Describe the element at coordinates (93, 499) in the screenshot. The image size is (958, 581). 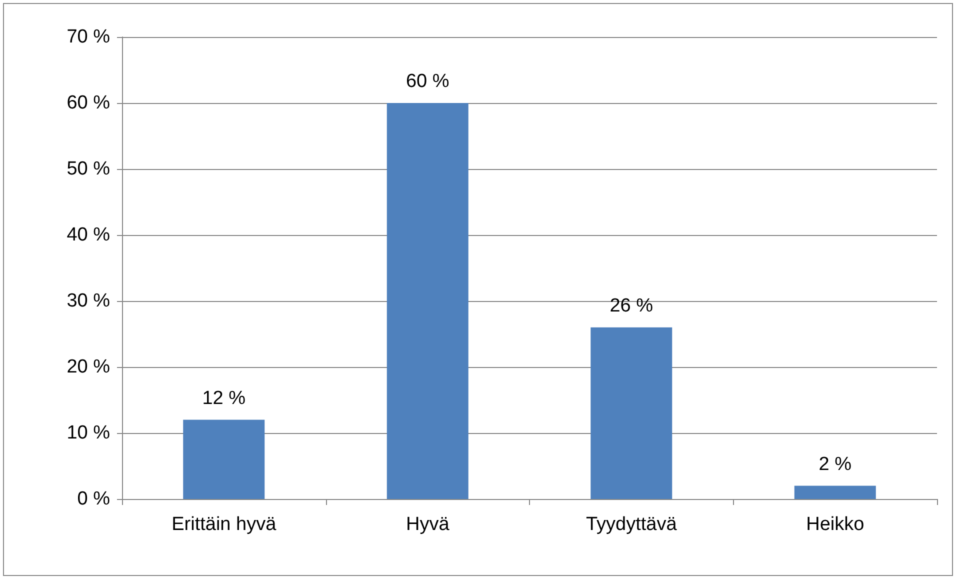
I see `y-tick-label: 0 %` at that location.